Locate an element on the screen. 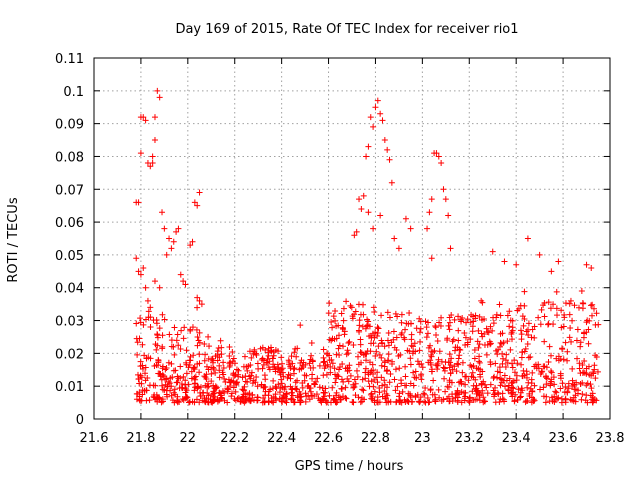 The image size is (640, 480). x-tick-label: 22.6 is located at coordinates (328, 438).